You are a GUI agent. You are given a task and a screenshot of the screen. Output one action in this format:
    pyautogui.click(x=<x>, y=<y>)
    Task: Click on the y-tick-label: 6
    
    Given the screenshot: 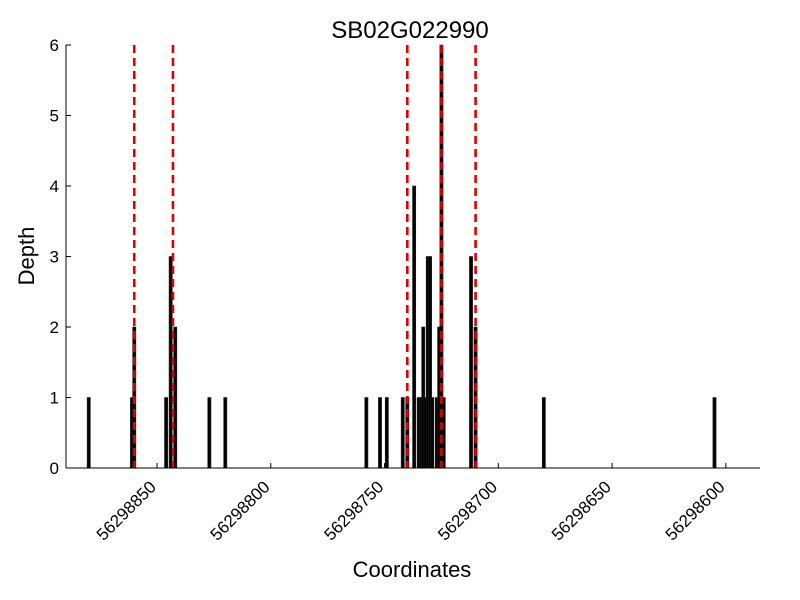 What is the action you would take?
    pyautogui.click(x=54, y=45)
    